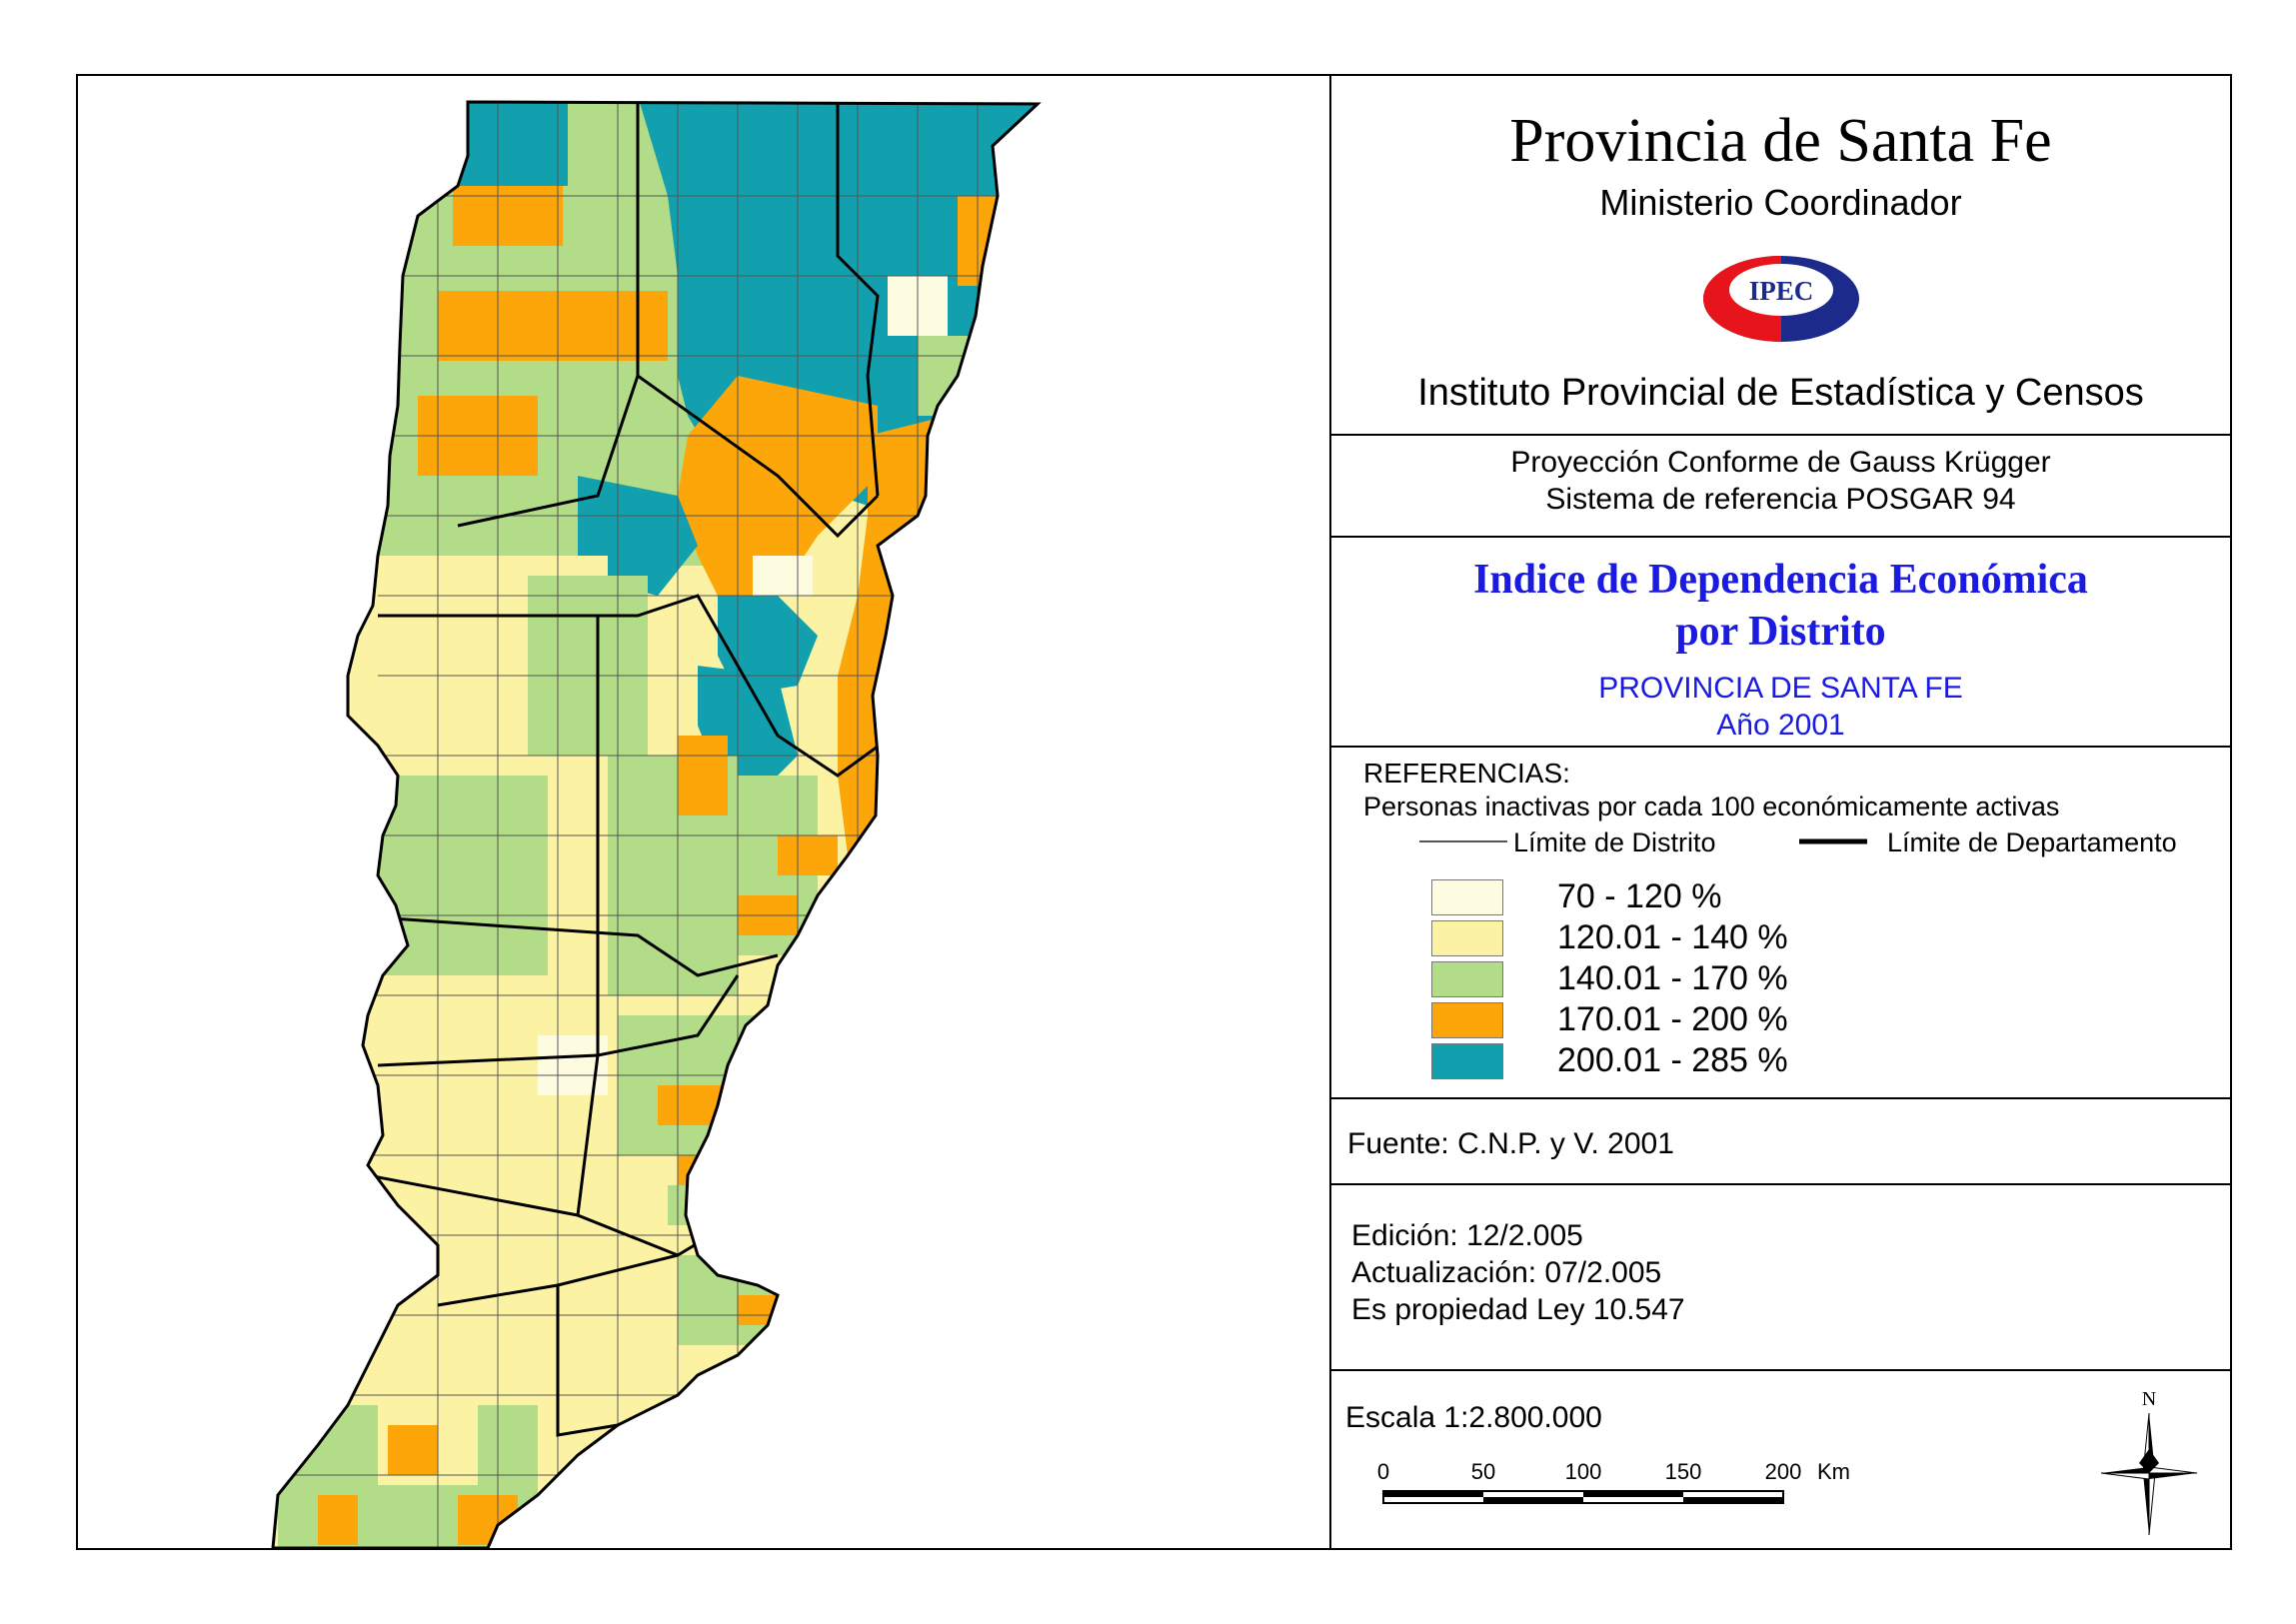  What do you see at coordinates (1781, 707) in the screenshot?
I see `map-subtitle: PROVINCIA DE SANTA FE Año 2001` at bounding box center [1781, 707].